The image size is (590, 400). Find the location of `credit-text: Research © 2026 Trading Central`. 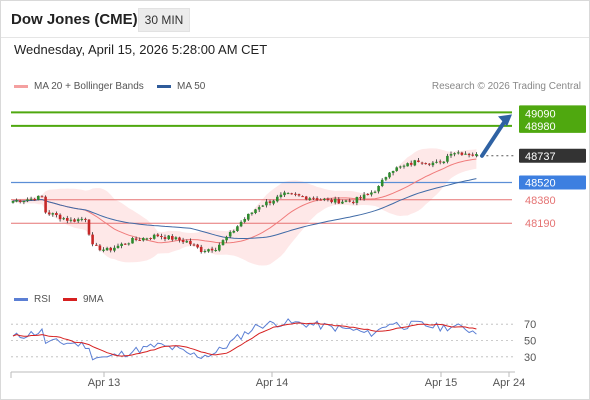

credit-text: Research © 2026 Trading Central is located at coordinates (506, 86).